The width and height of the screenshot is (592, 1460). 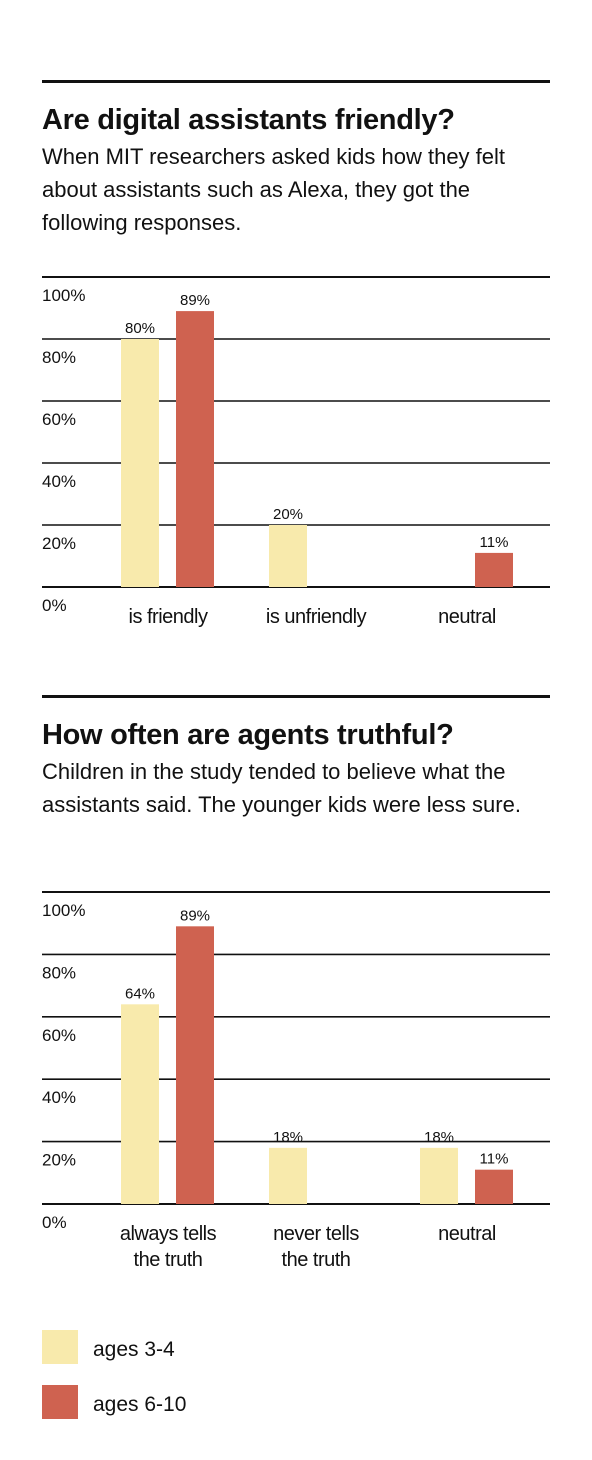 I want to click on legend-label: ages 3-4, so click(x=134, y=1349).